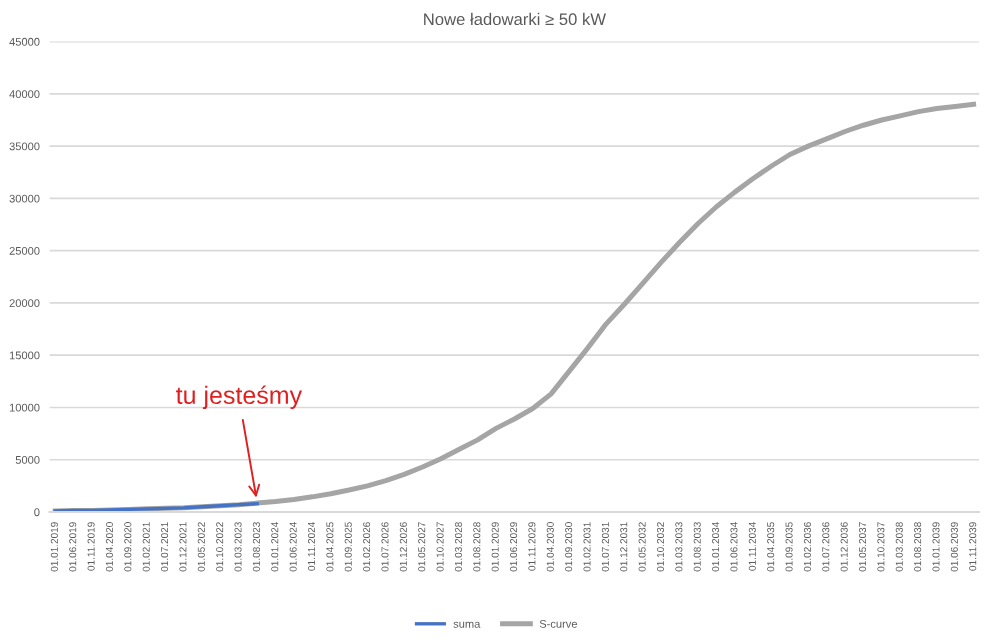 The width and height of the screenshot is (994, 640). I want to click on annotation: tu jesteśmy, so click(239, 397).